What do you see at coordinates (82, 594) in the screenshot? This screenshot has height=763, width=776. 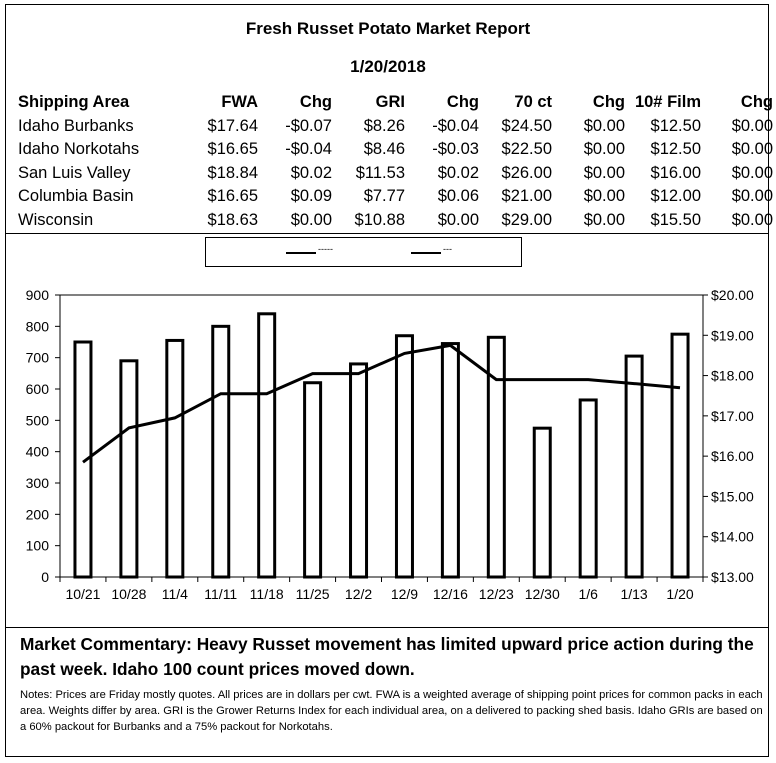 I see `x-tick-label: 10/21` at bounding box center [82, 594].